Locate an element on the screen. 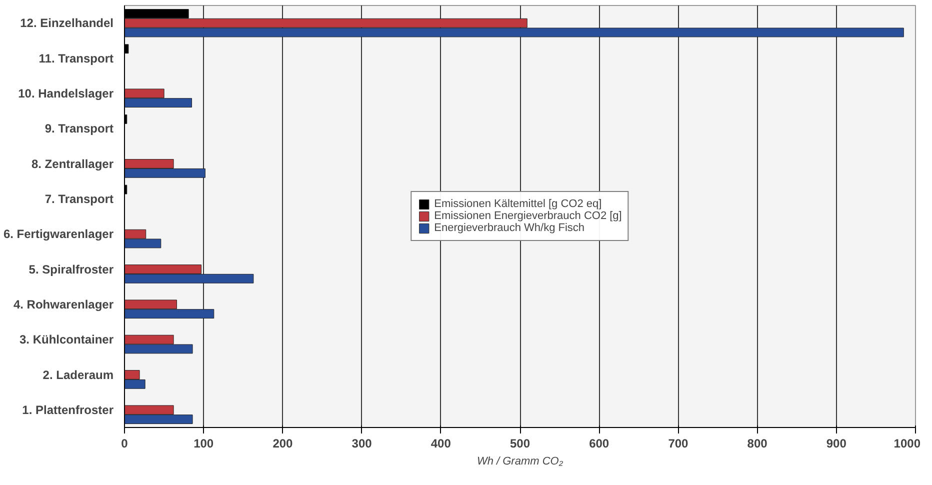 This screenshot has height=485, width=932. legend-label: Emissionen Energieverbrauch CO2 [g] is located at coordinates (528, 216).